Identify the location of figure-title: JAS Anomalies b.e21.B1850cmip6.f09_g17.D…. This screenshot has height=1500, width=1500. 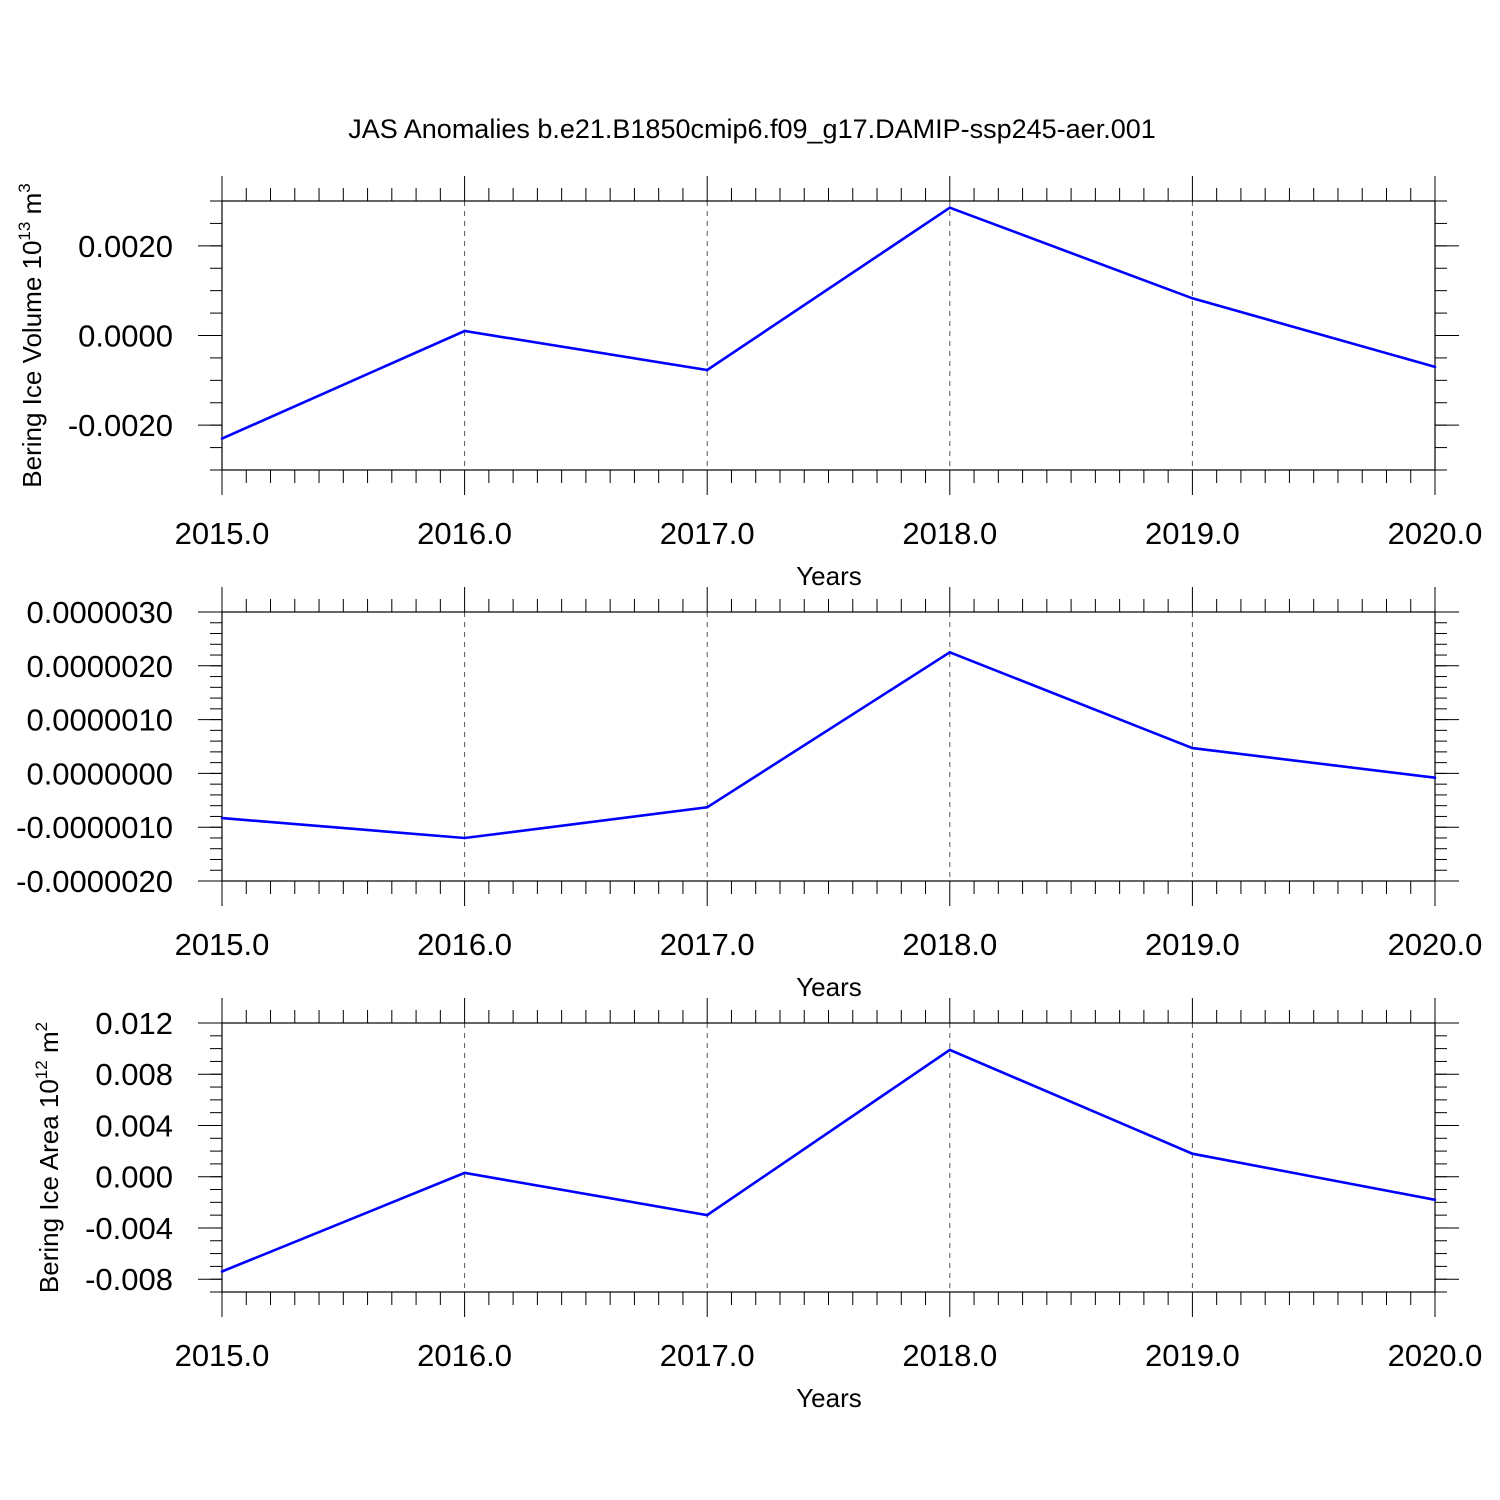
(752, 129).